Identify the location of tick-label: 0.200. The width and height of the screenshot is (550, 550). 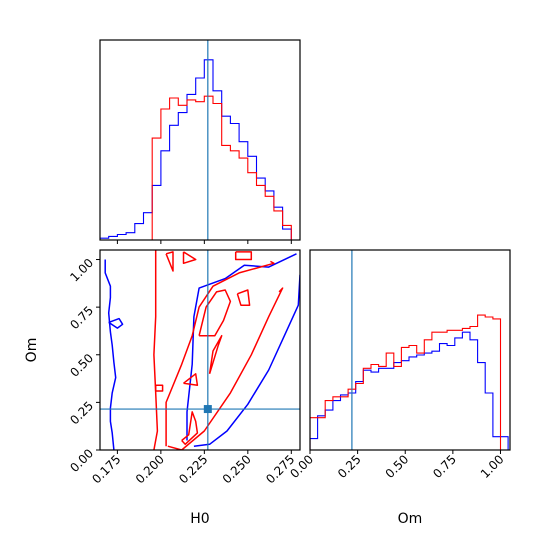
(150, 469).